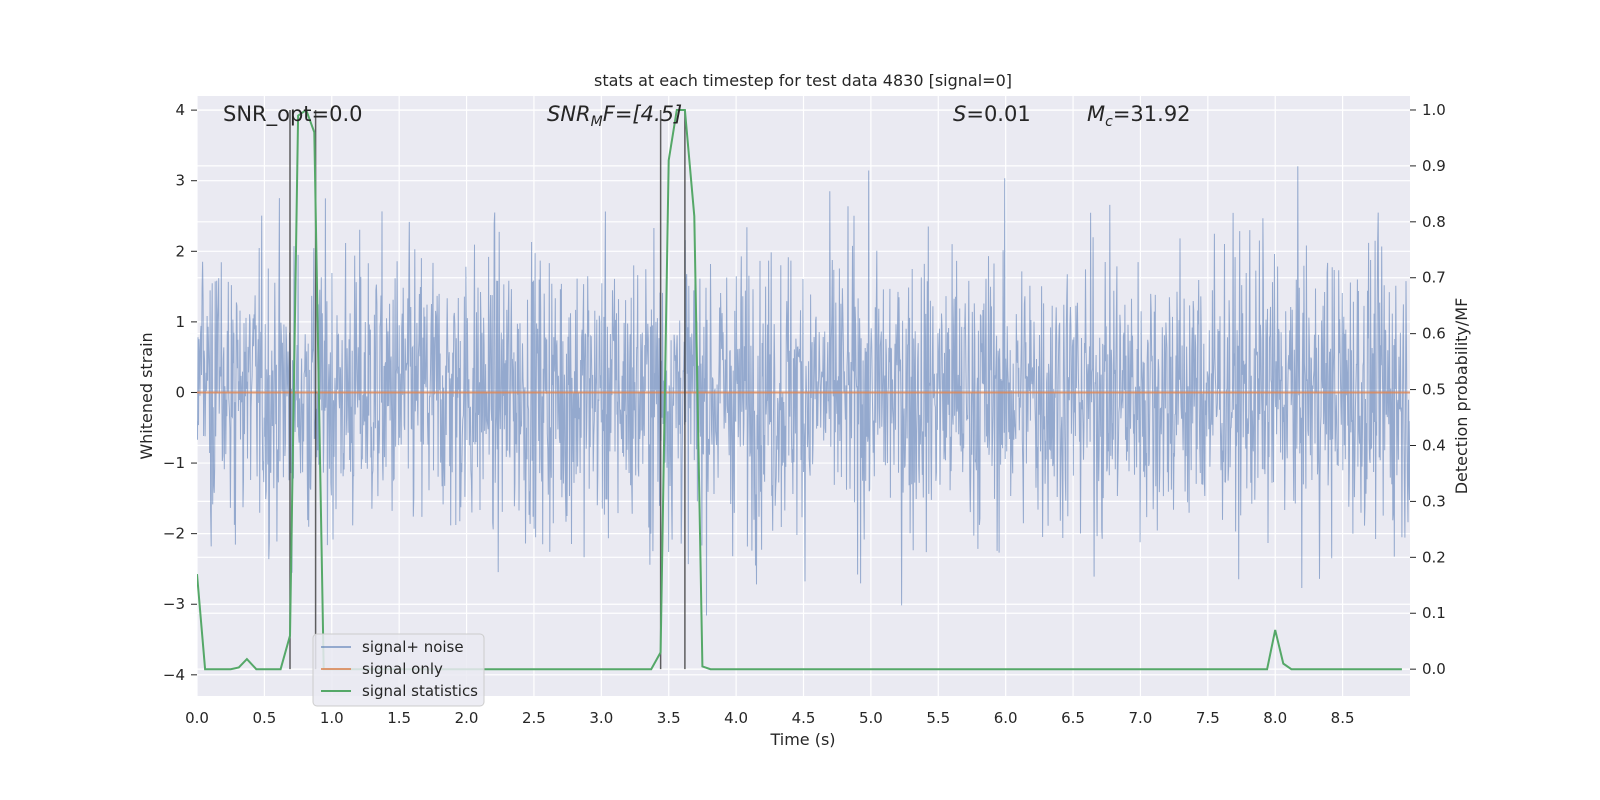 The height and width of the screenshot is (800, 1600). Describe the element at coordinates (174, 604) in the screenshot. I see `y-left-tick-label: −3` at that location.